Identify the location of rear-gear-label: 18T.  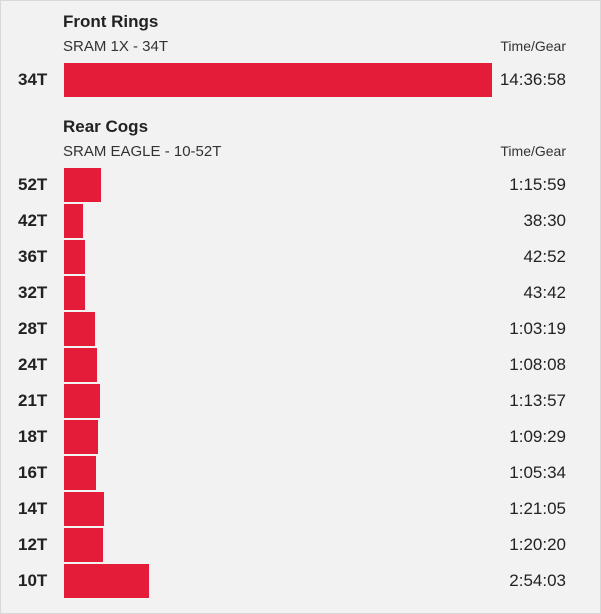
(33, 436).